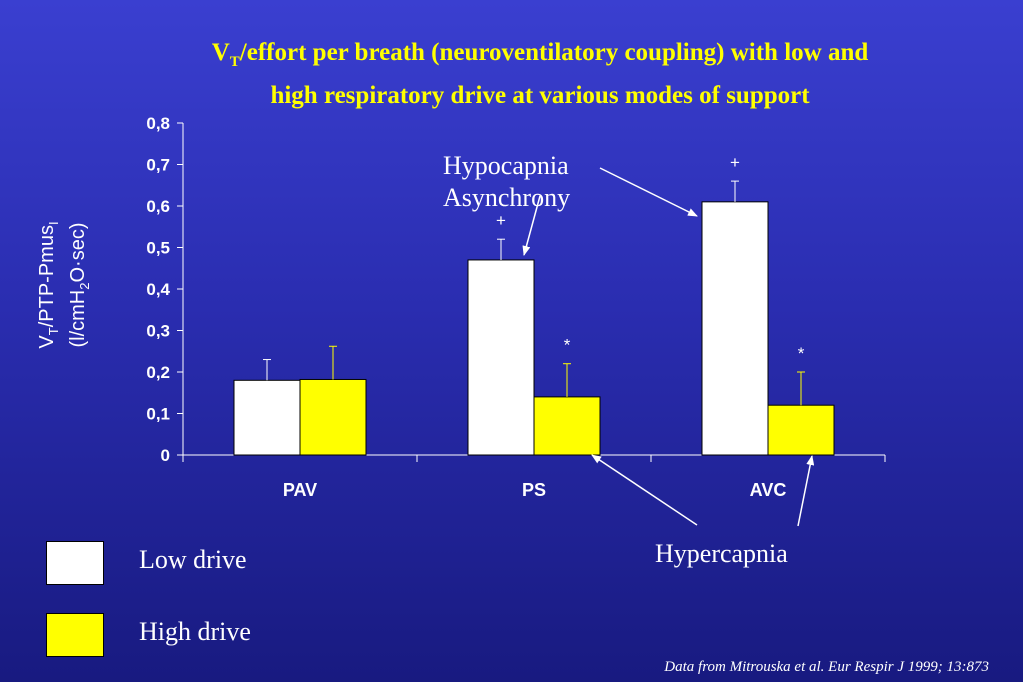 This screenshot has width=1023, height=682. What do you see at coordinates (648, 192) in the screenshot?
I see `hypocapnia-arrow-avc` at bounding box center [648, 192].